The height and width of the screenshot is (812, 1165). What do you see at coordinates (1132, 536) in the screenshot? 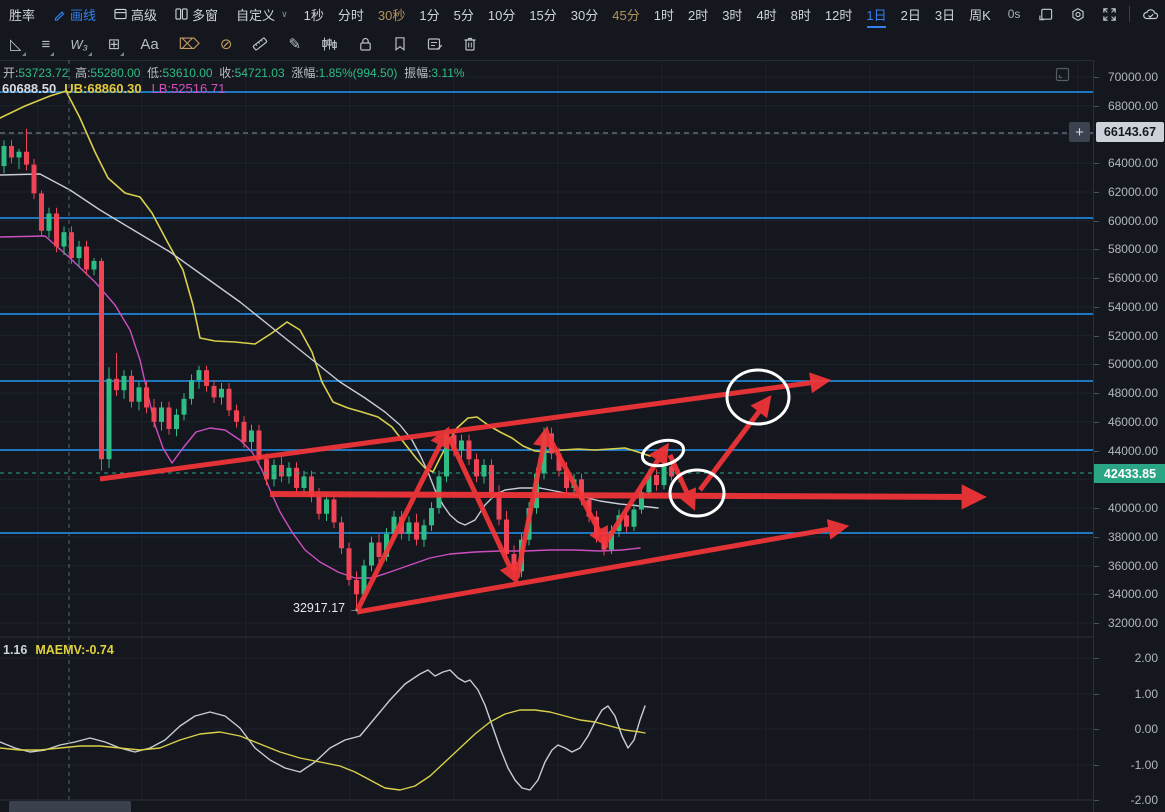
I see `price-axis-label: 38000.00` at bounding box center [1132, 536].